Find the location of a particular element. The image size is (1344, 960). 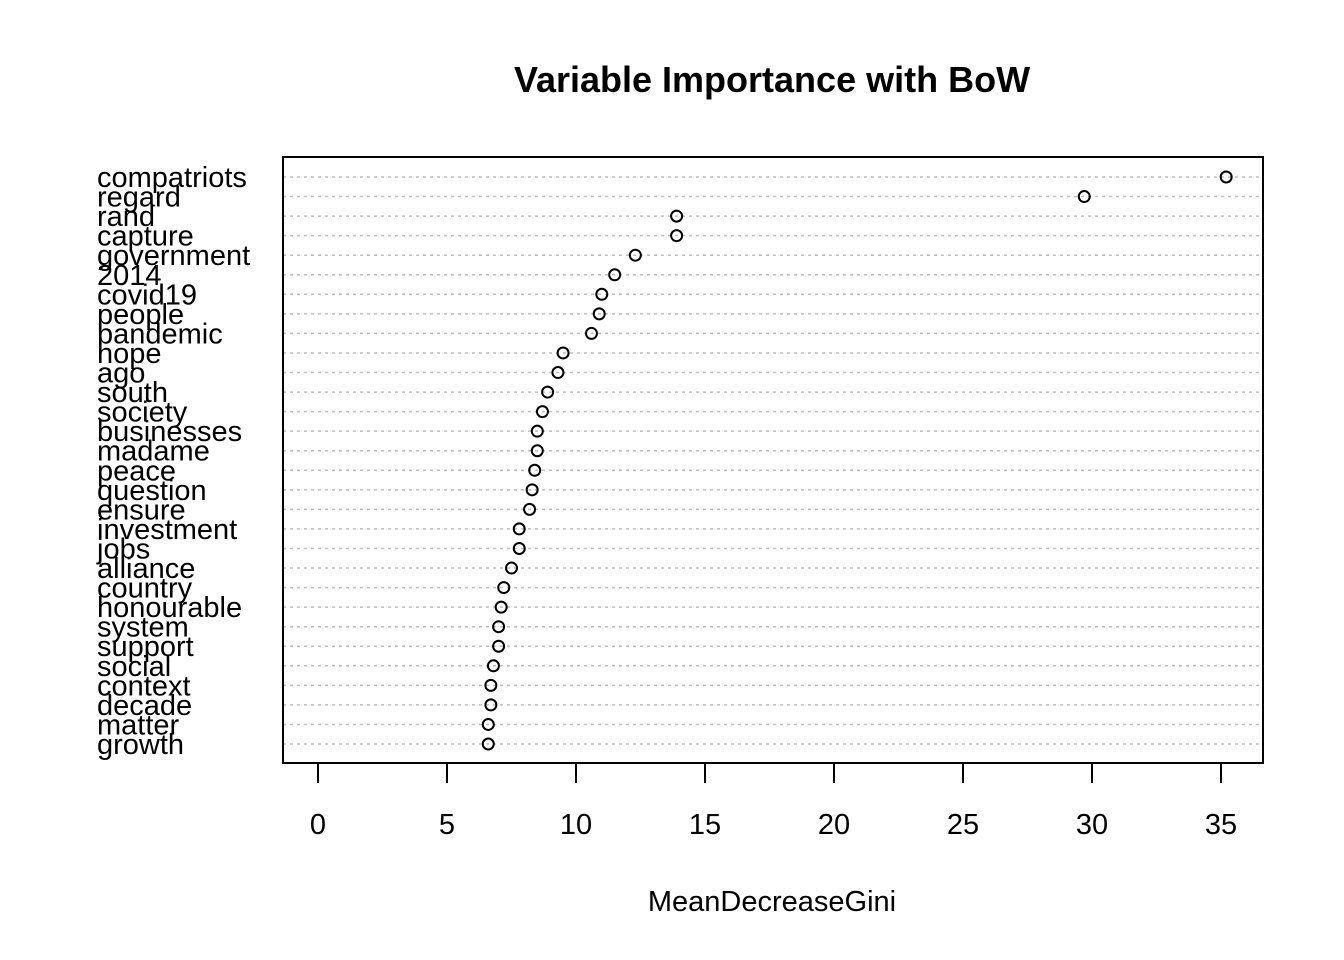

data-point-country is located at coordinates (504, 588).